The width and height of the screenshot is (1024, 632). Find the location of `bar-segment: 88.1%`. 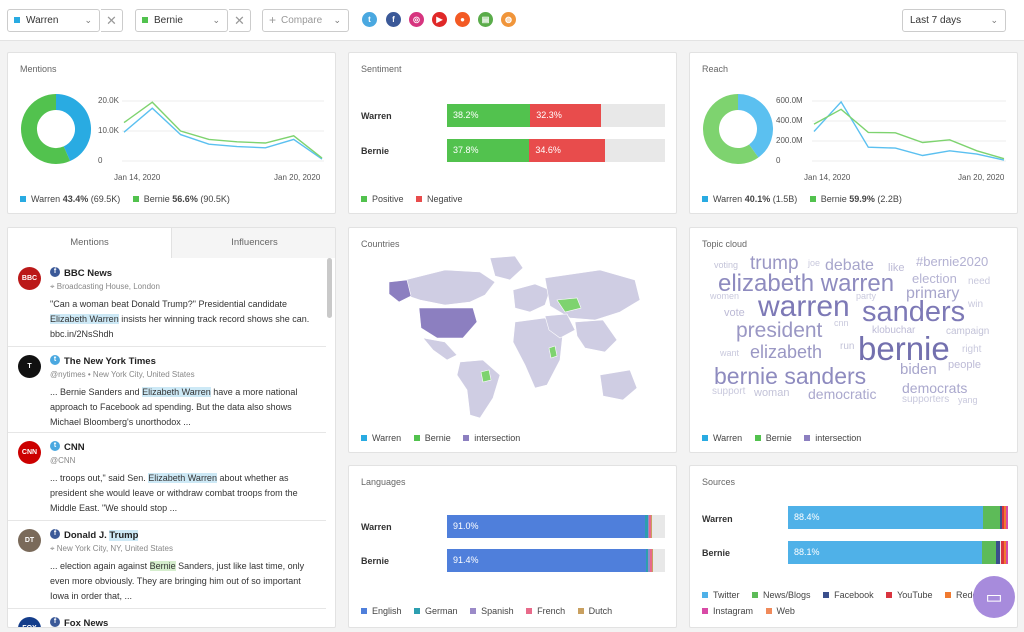

bar-segment: 88.1% is located at coordinates (885, 552).